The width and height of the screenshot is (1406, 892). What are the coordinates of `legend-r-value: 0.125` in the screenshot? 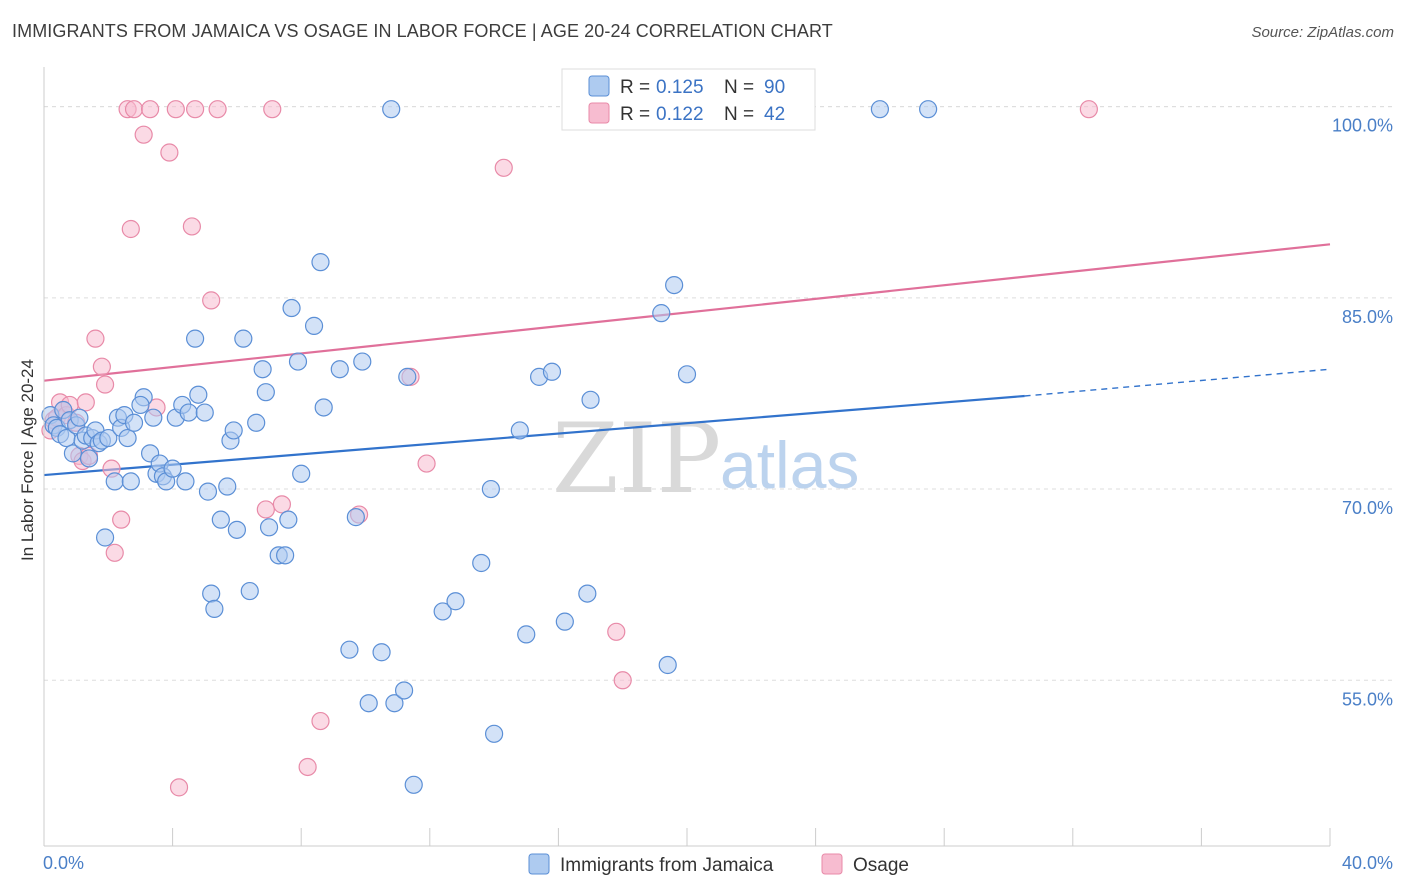 It's located at (680, 87).